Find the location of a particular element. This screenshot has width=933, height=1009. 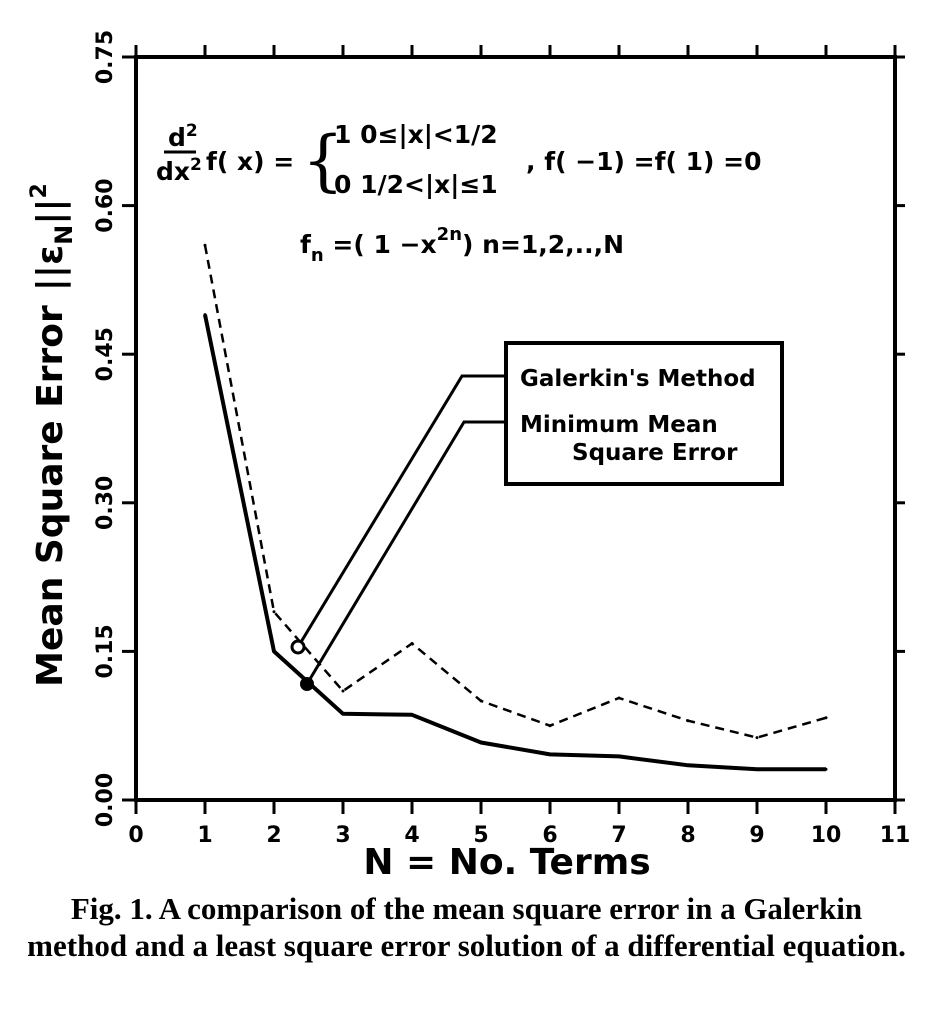

x-tick-label-10: 10 is located at coordinates (826, 835).